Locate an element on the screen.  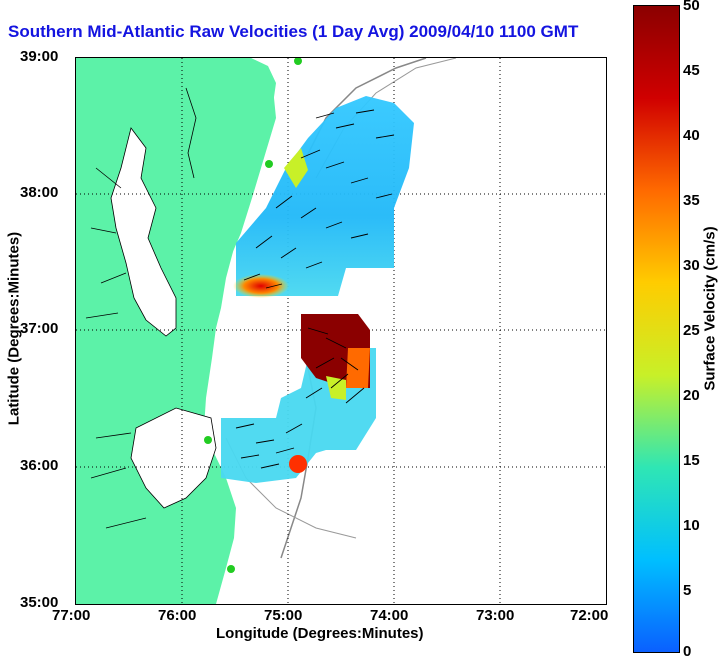
y-tick-label: 38:00 is located at coordinates (39, 192).